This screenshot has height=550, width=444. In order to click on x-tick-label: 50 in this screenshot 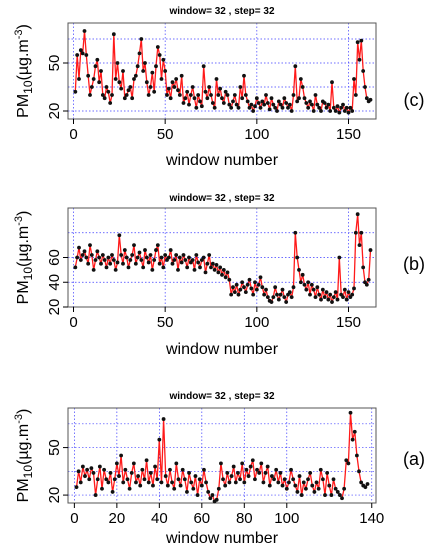, I will do `click(165, 134)`.